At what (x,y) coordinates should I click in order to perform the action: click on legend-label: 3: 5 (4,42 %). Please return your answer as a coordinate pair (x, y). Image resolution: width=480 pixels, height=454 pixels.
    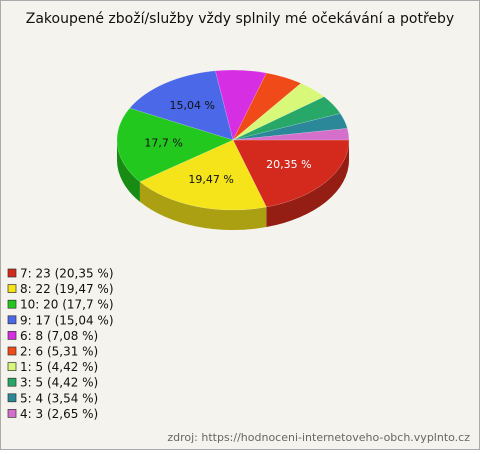
    Looking at the image, I should click on (59, 383).